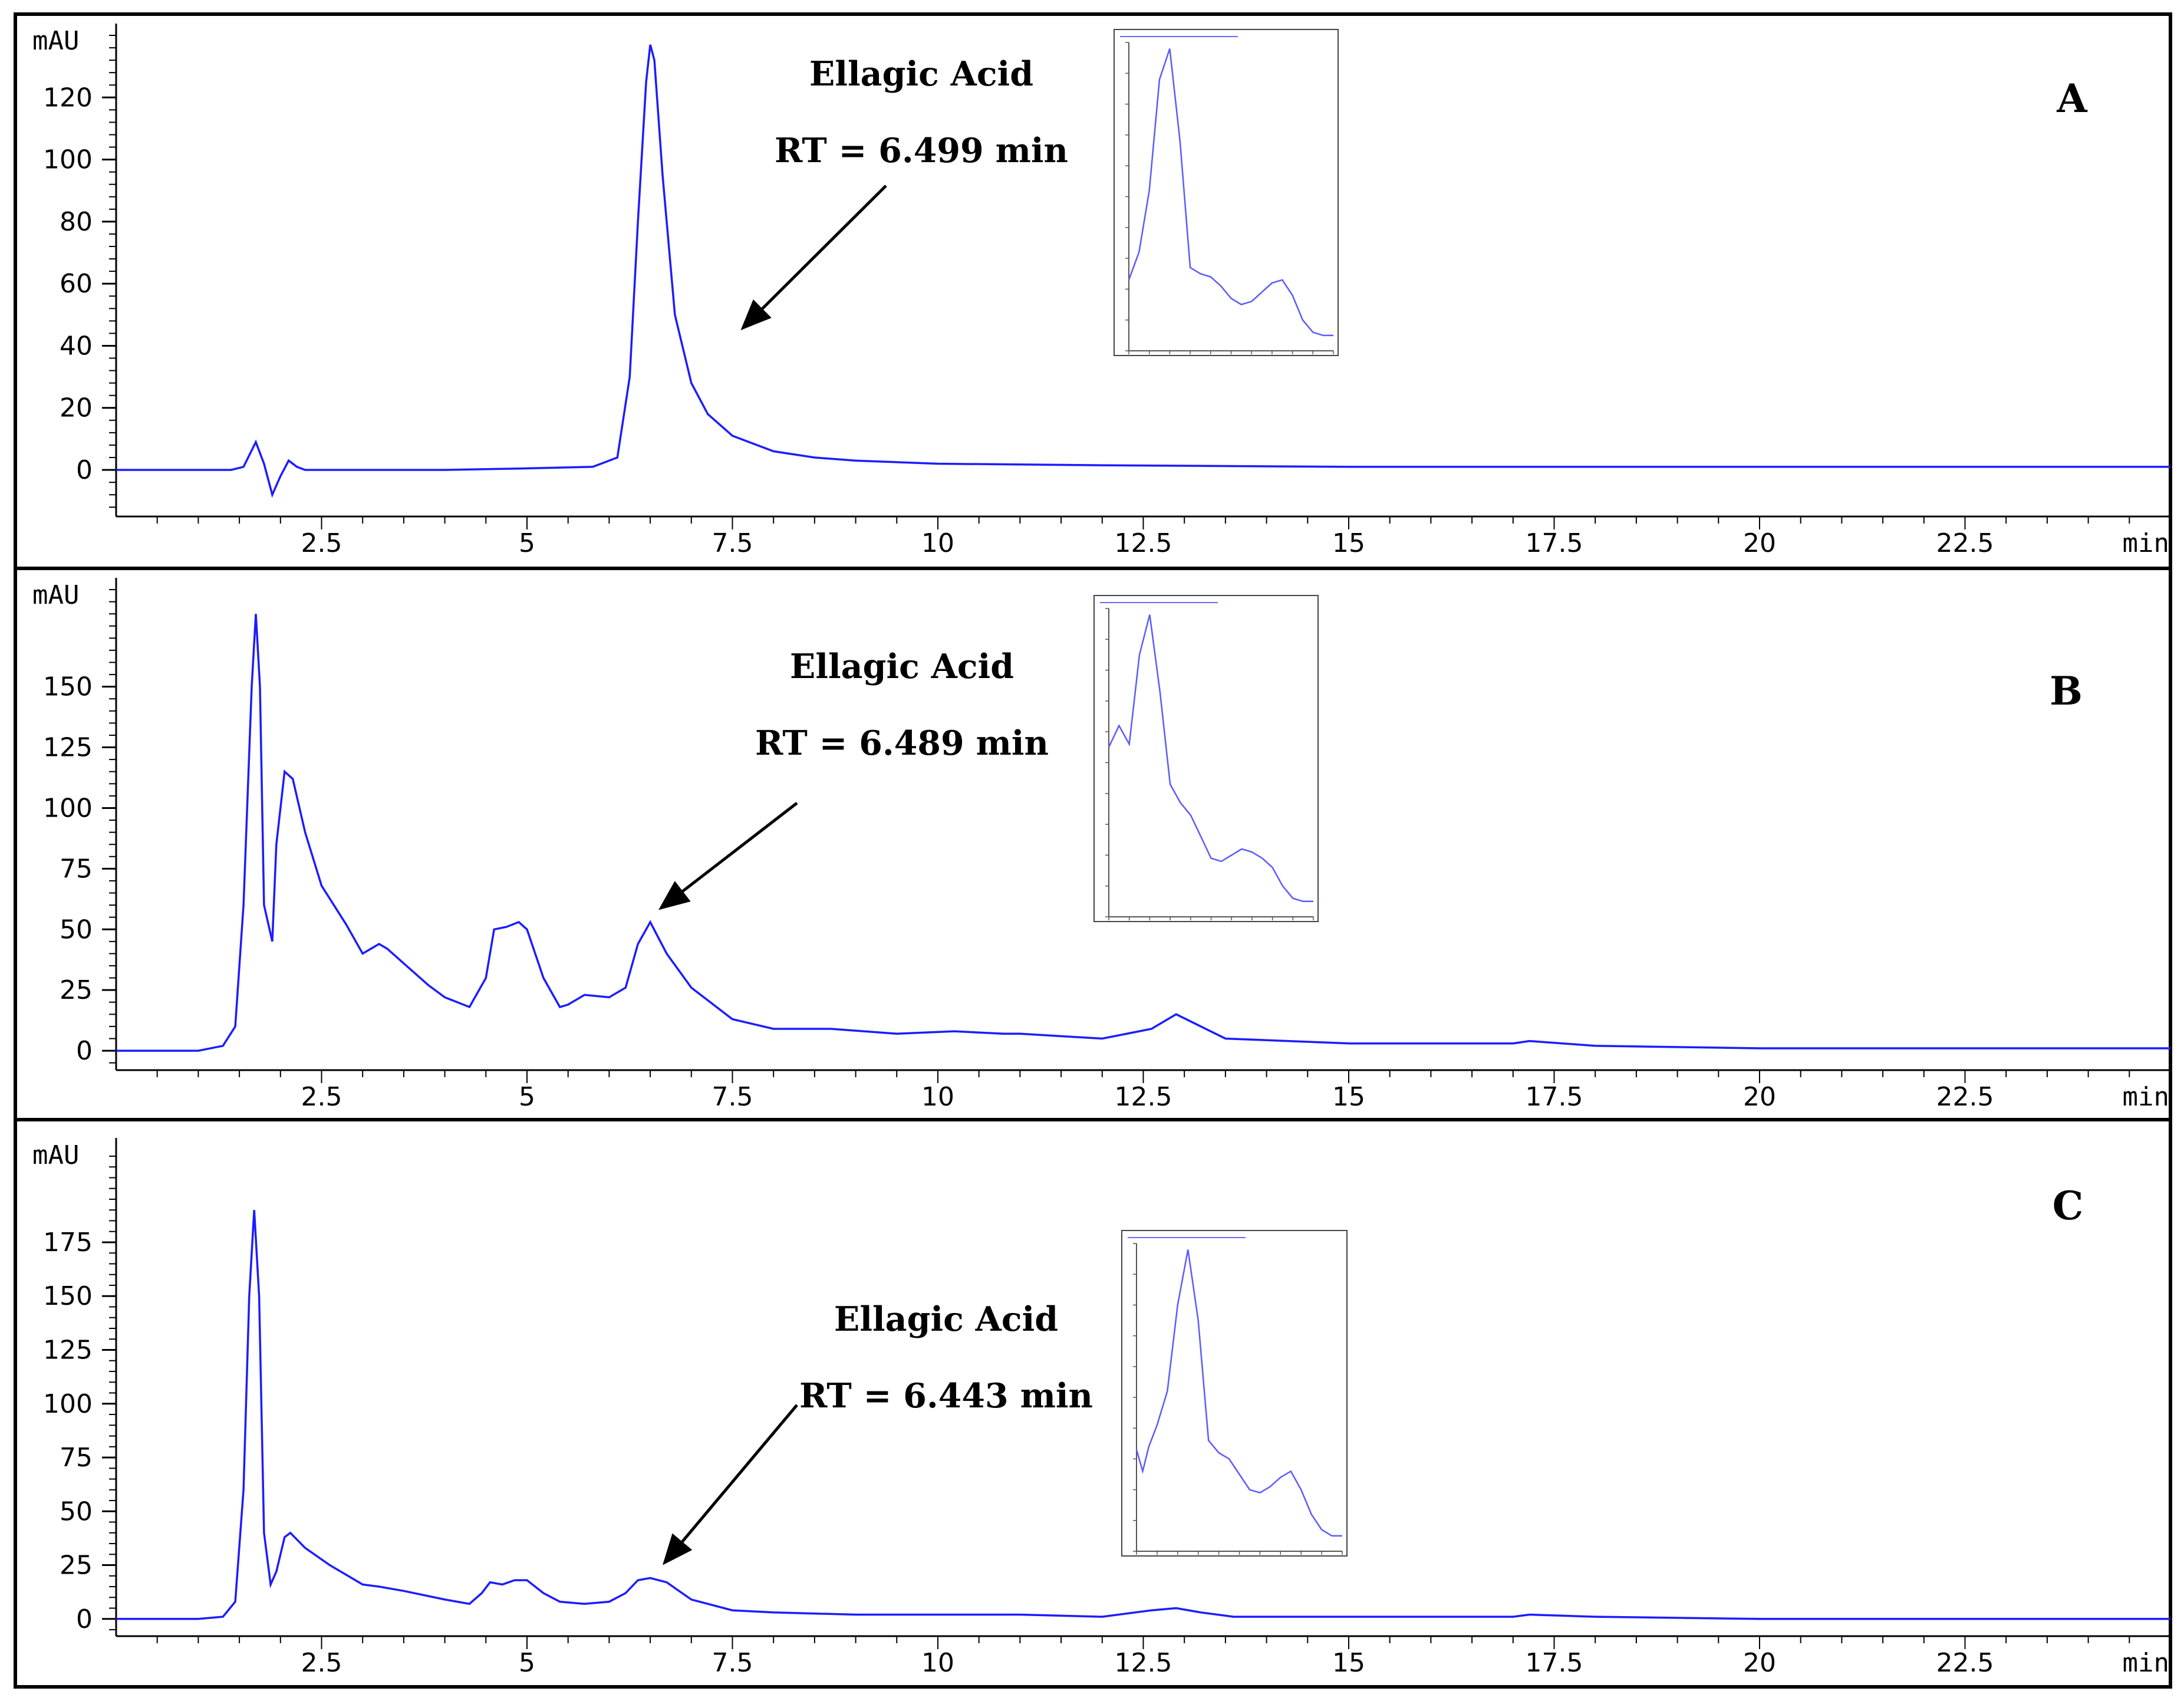  Describe the element at coordinates (76, 929) in the screenshot. I see `panel-b-y-tick-label: 50` at that location.